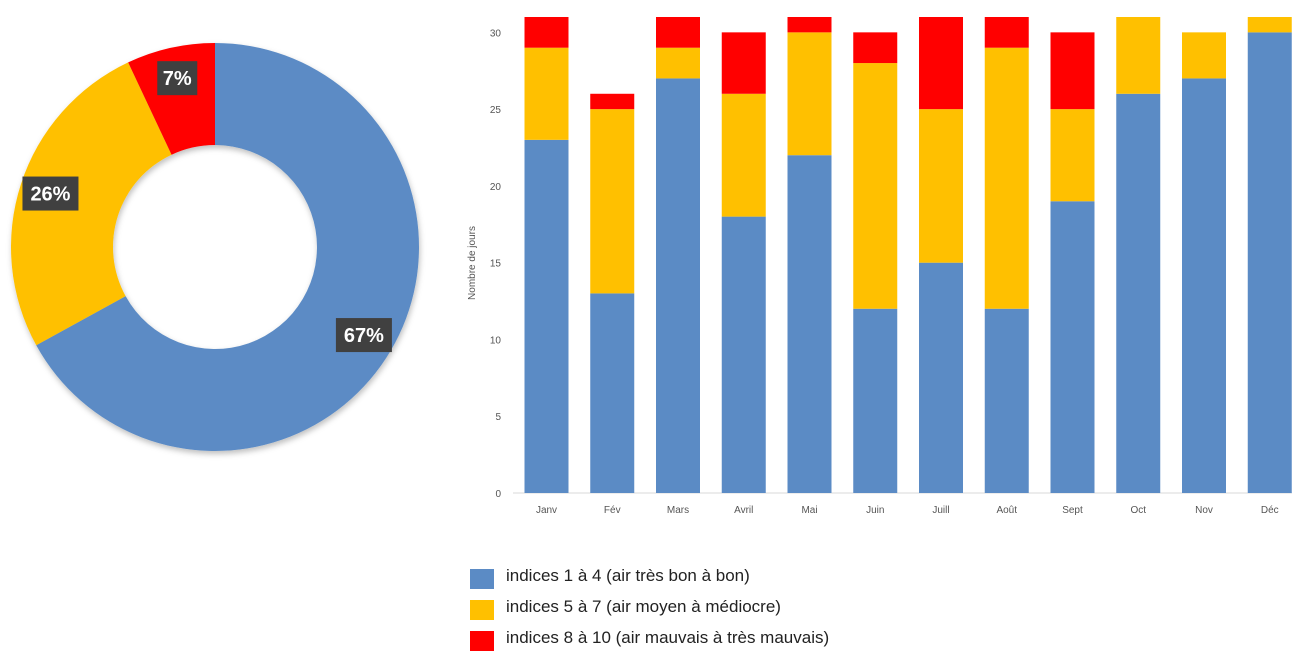 This screenshot has width=1292, height=662. Describe the element at coordinates (498, 494) in the screenshot. I see `y-tick-label-0: 0` at that location.